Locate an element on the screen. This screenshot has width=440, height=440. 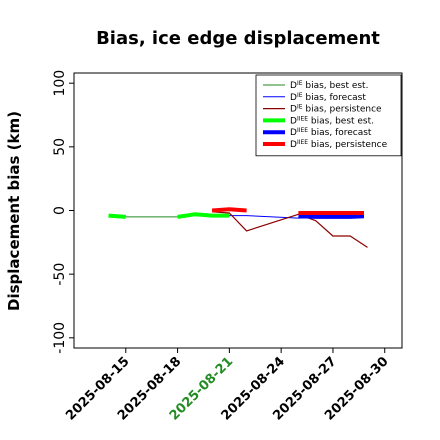
y-tick-label-0: 100 is located at coordinates (60, 83).